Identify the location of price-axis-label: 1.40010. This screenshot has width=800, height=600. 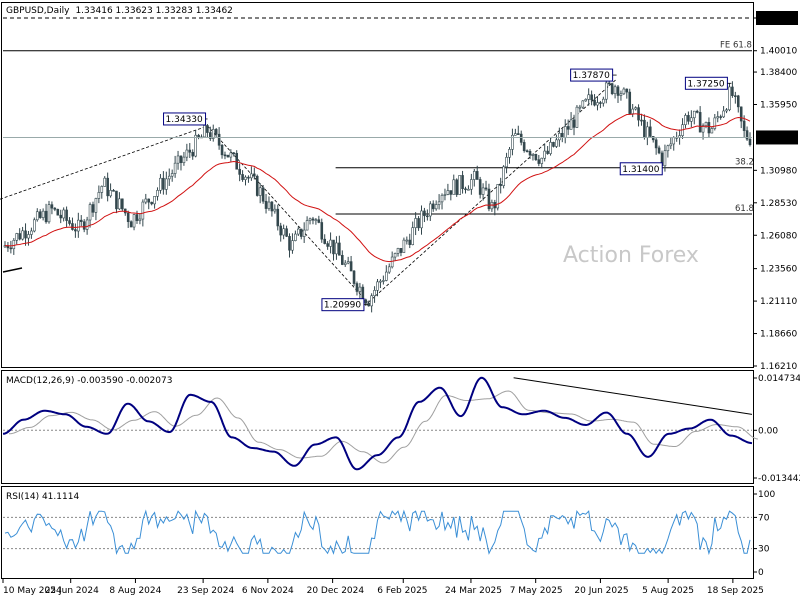
(778, 52).